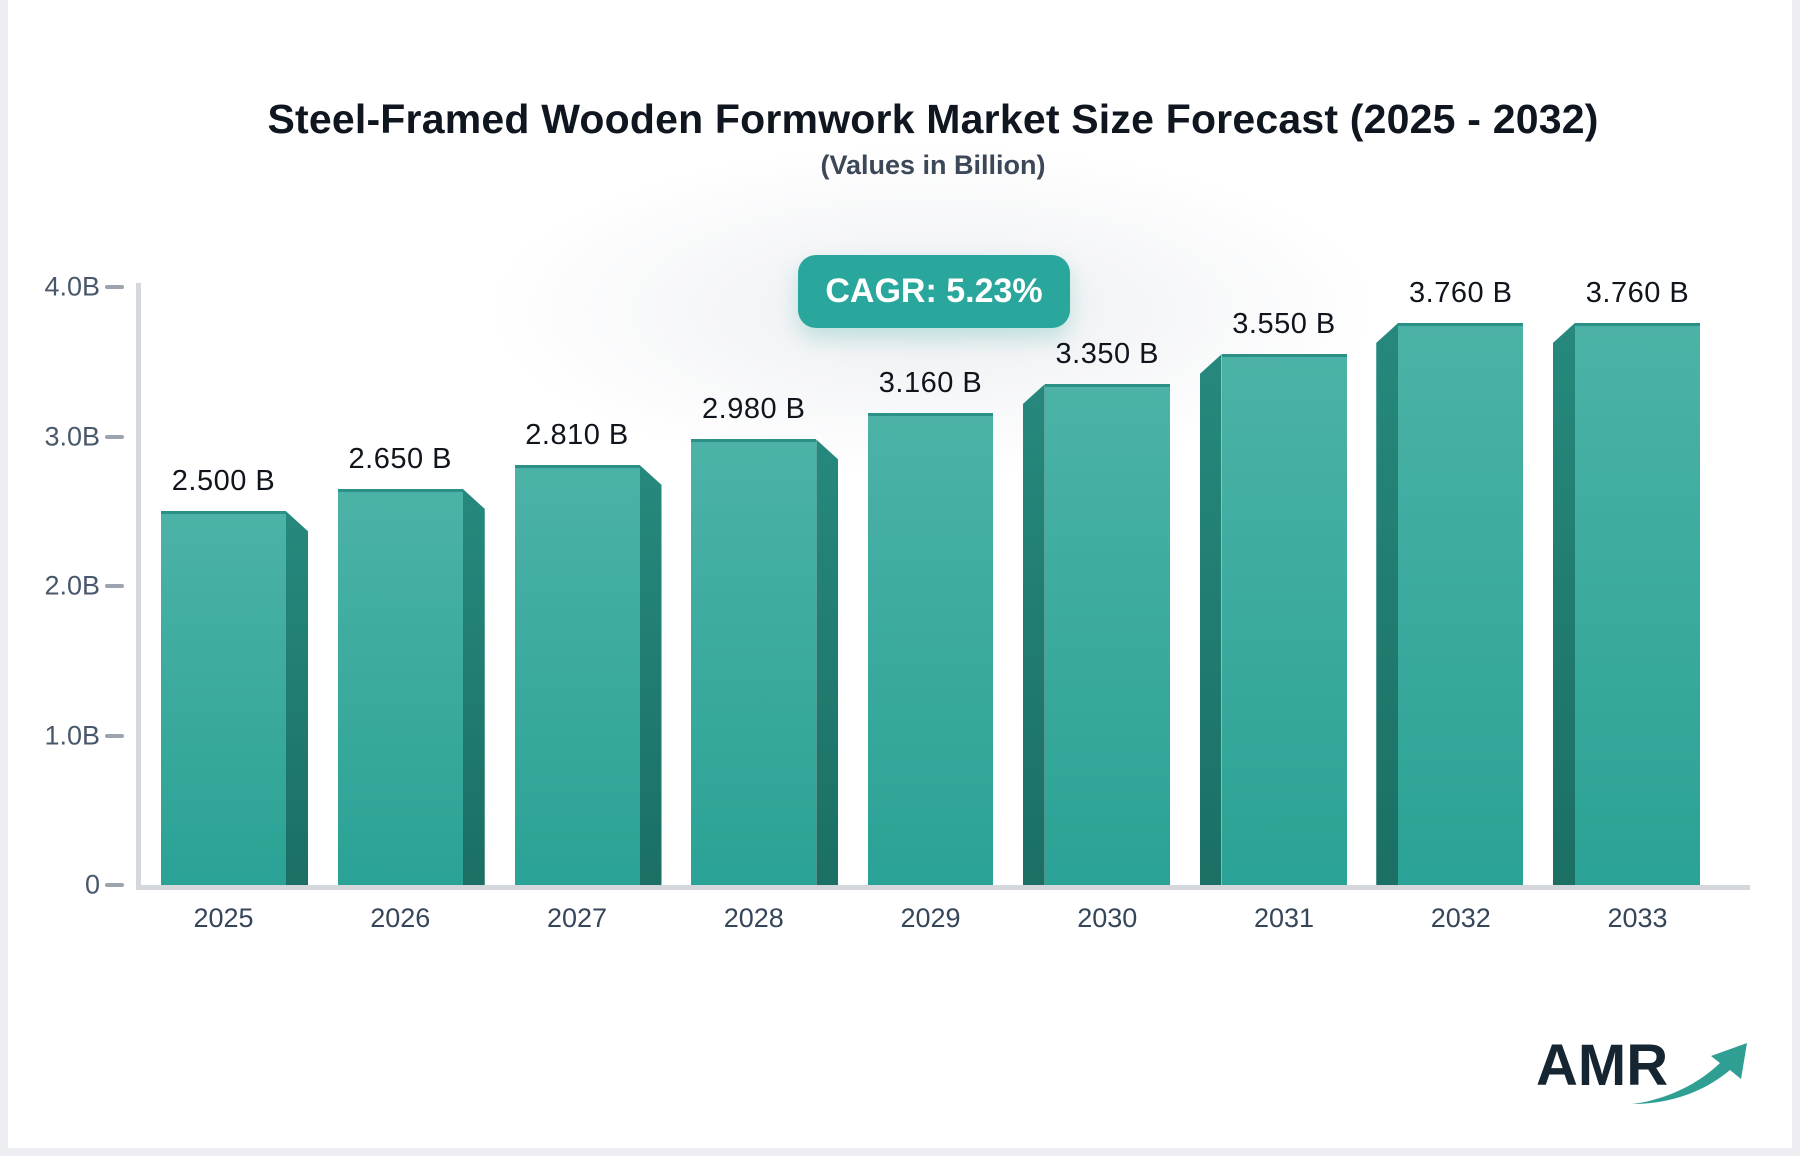  What do you see at coordinates (753, 918) in the screenshot?
I see `x-axis-label: 2028` at bounding box center [753, 918].